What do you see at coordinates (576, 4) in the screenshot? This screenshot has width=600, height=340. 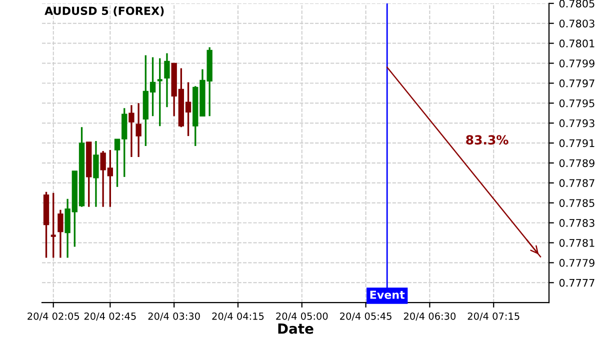 I see `y-tick-label: 0.7805` at bounding box center [576, 4].